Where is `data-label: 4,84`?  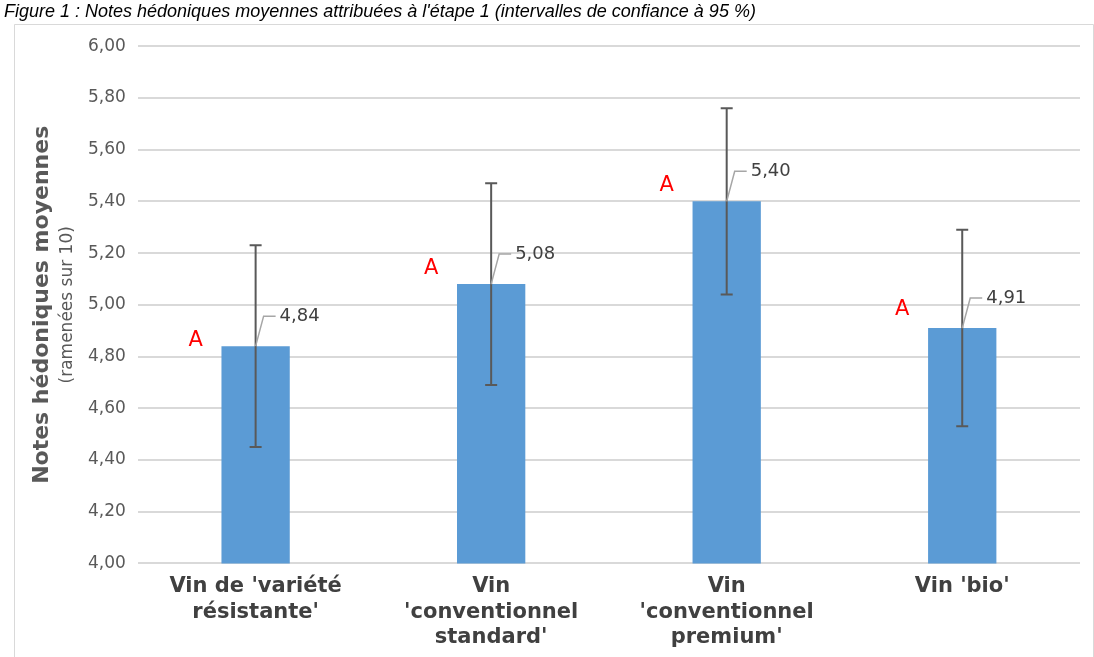 data-label: 4,84 is located at coordinates (299, 314).